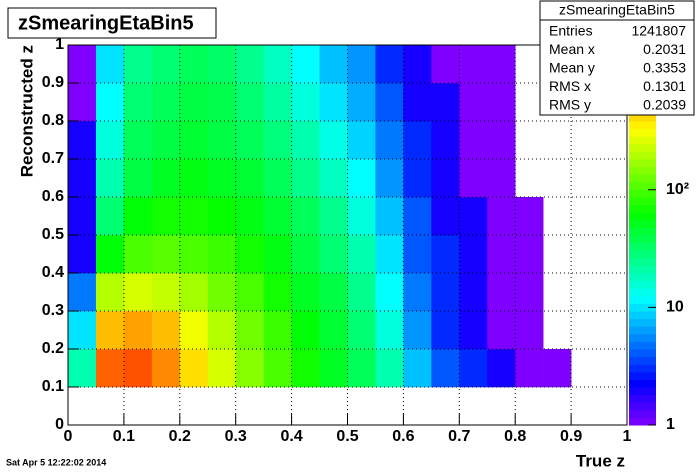  What do you see at coordinates (59, 44) in the screenshot?
I see `y-tick-label: 1` at bounding box center [59, 44].